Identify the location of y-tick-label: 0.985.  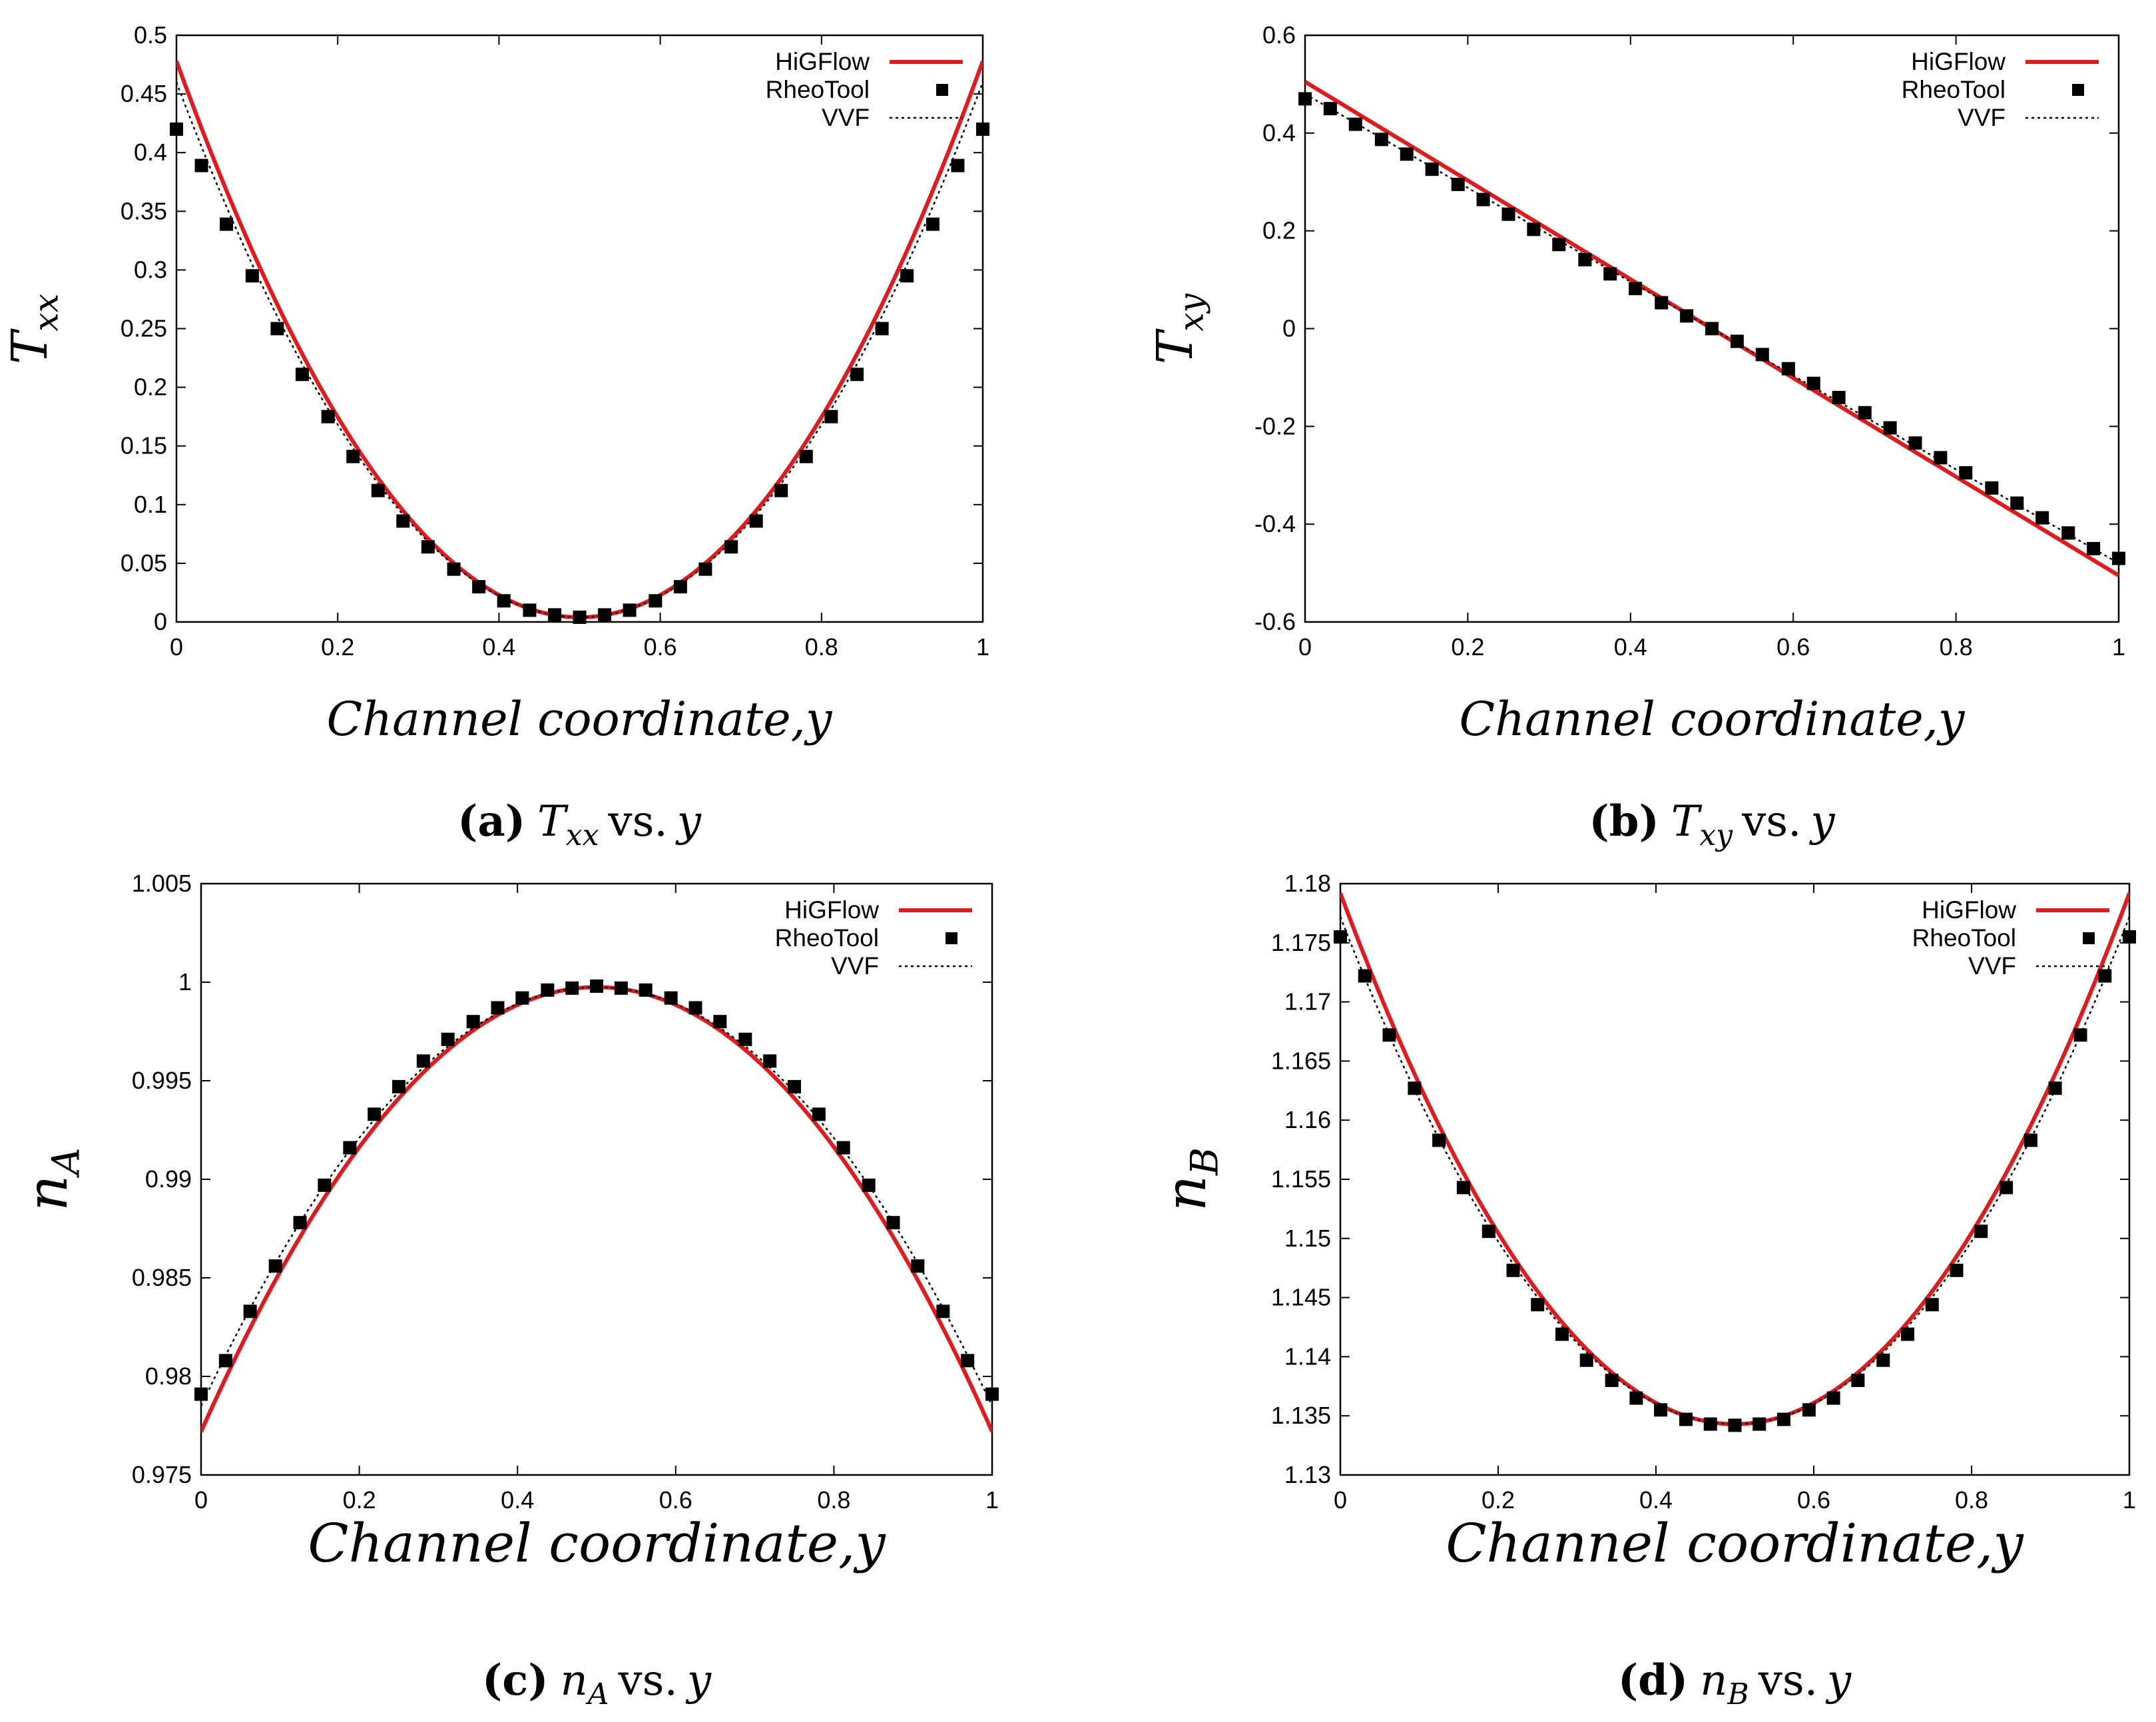
(162, 1277).